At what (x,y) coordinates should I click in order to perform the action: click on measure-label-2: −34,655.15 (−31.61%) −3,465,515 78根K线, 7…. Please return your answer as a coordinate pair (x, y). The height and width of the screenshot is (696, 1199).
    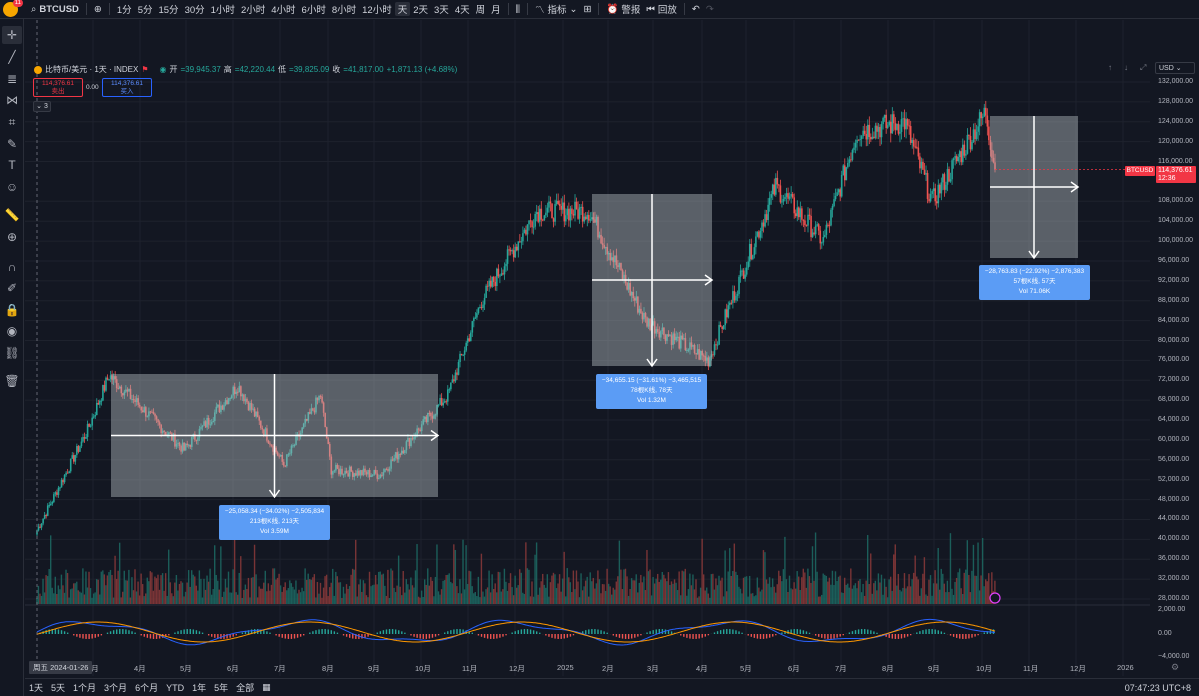
    Looking at the image, I should click on (651, 391).